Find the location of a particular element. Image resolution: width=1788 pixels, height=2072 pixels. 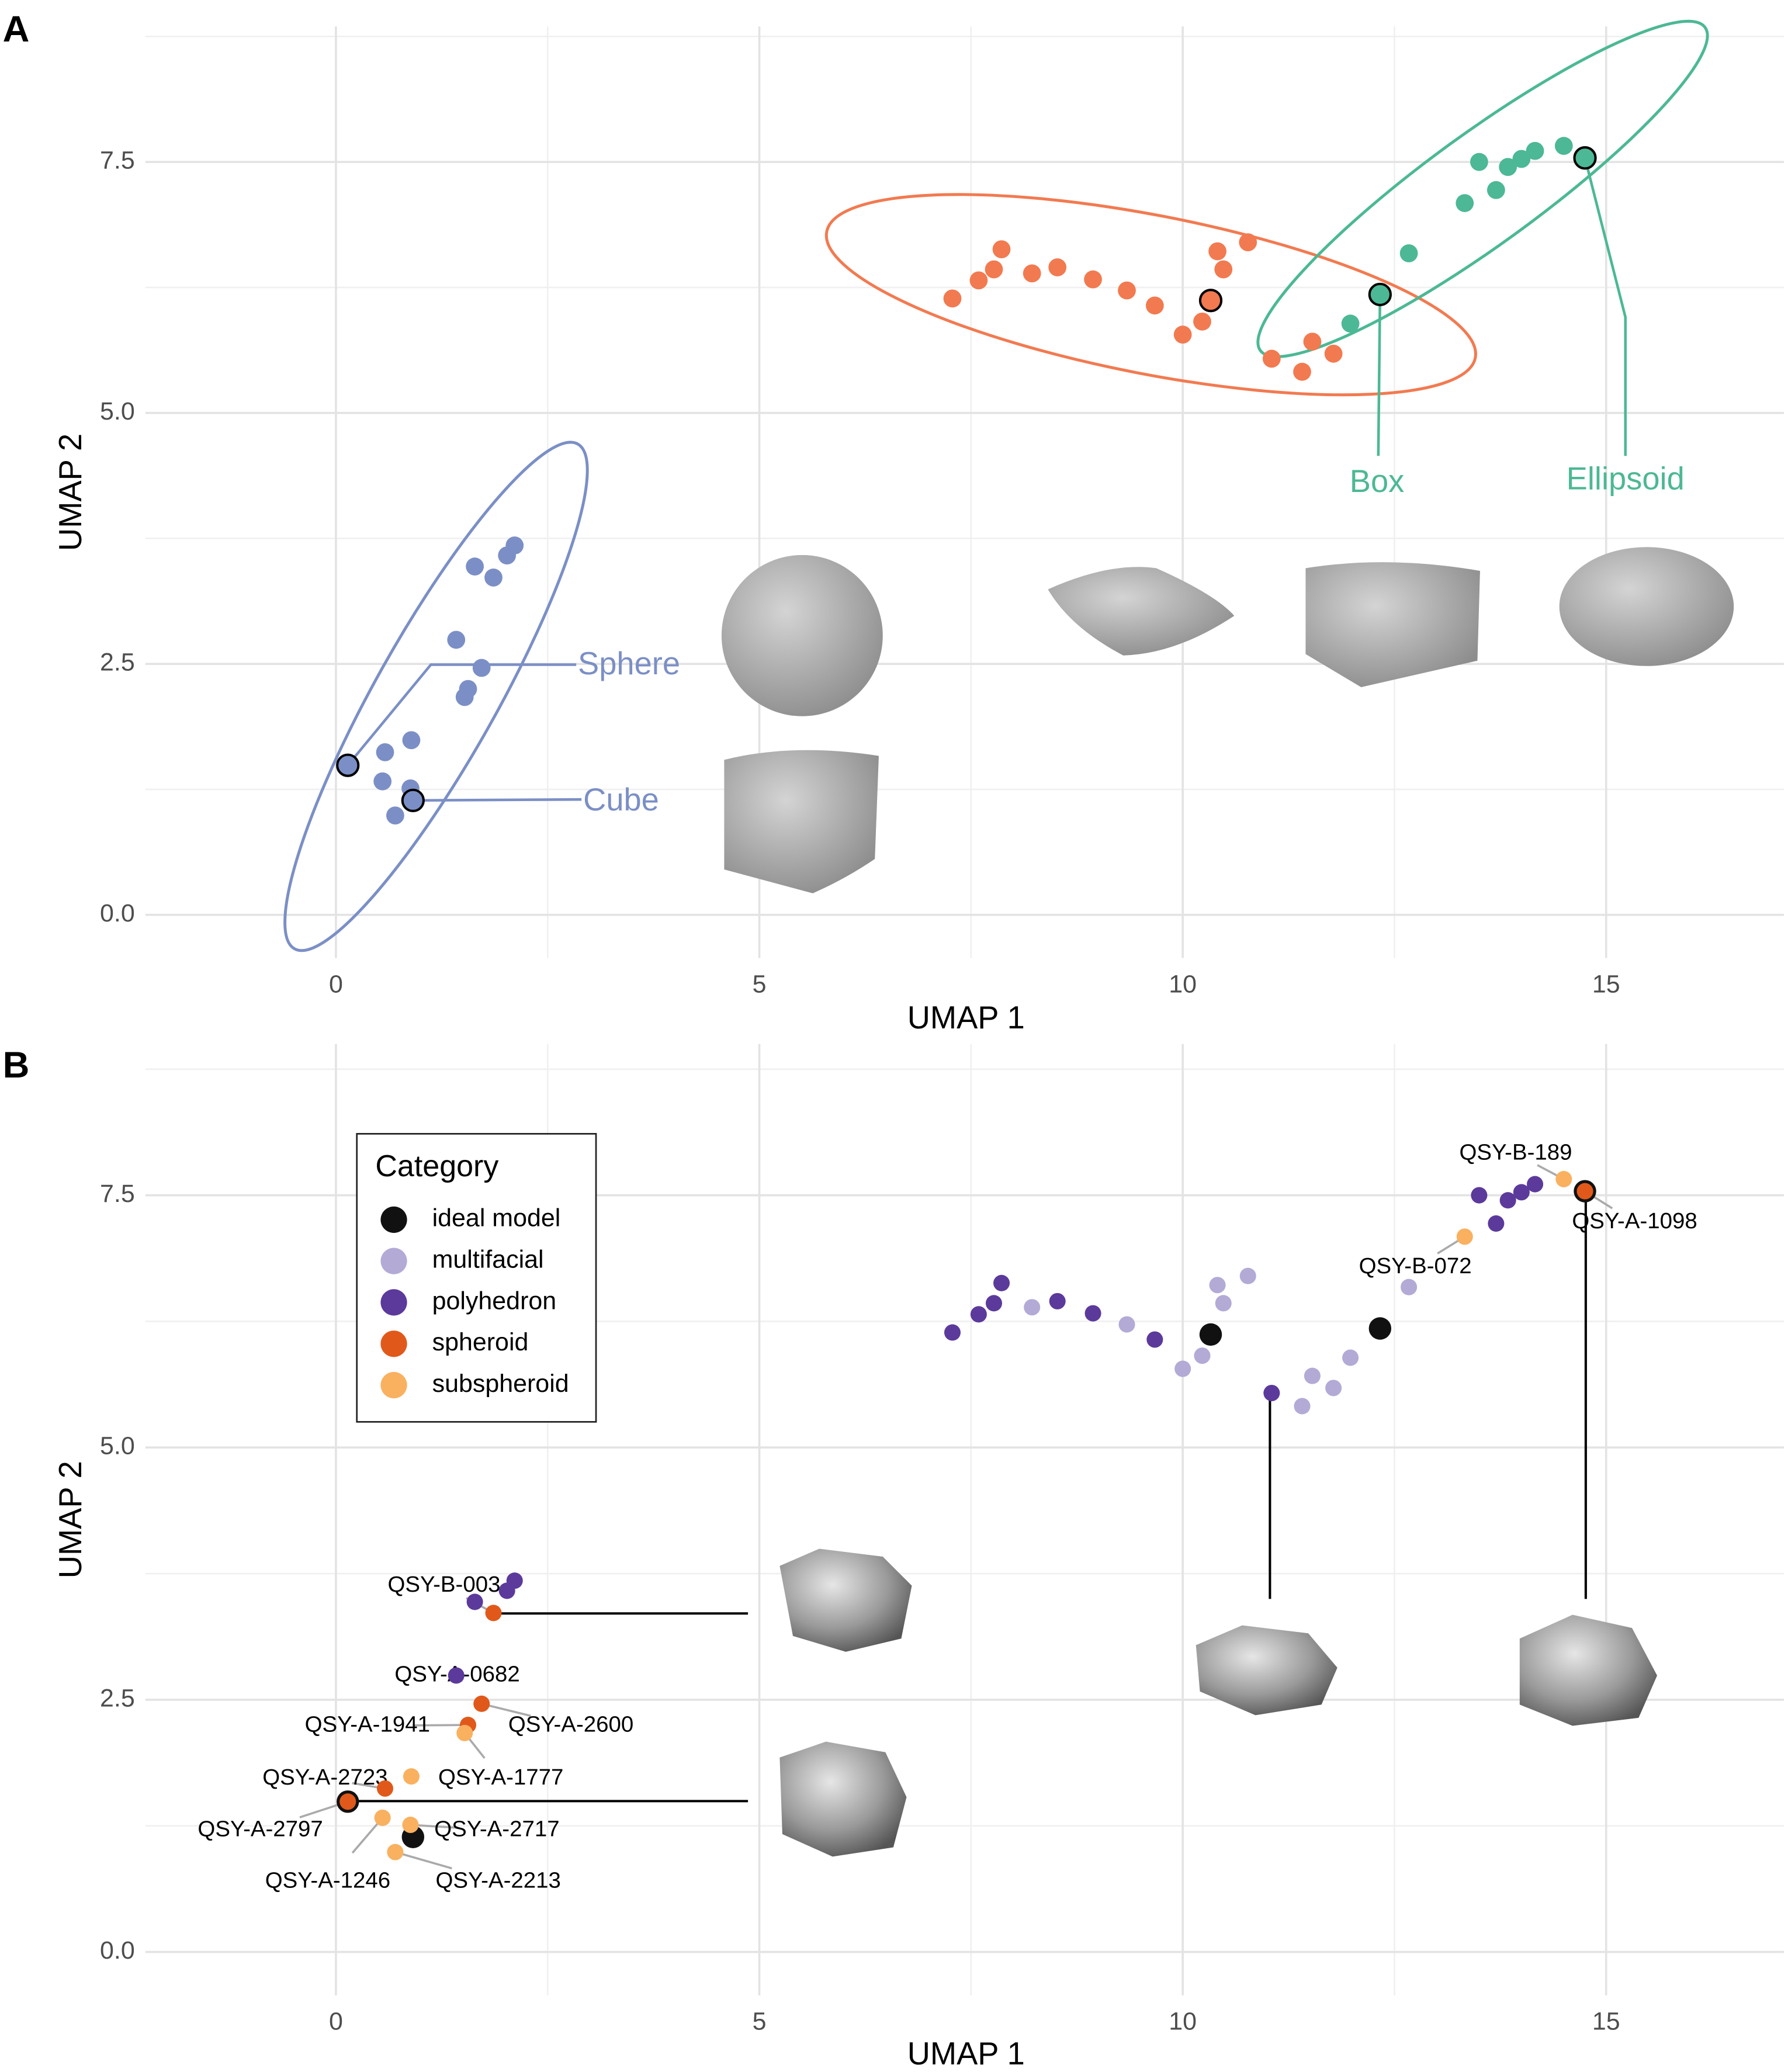

sphere-model is located at coordinates (802, 636).